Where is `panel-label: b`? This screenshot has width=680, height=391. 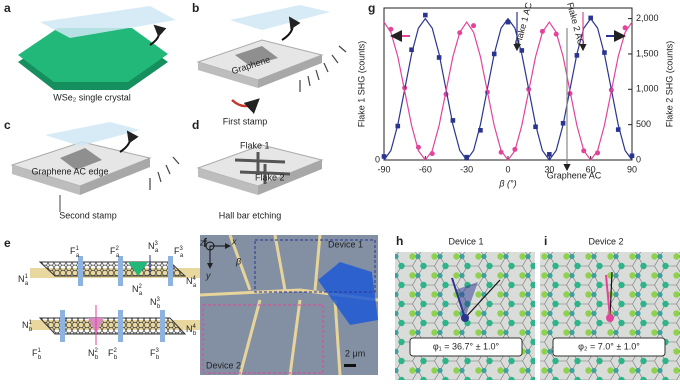
panel-label: b is located at coordinates (195, 8).